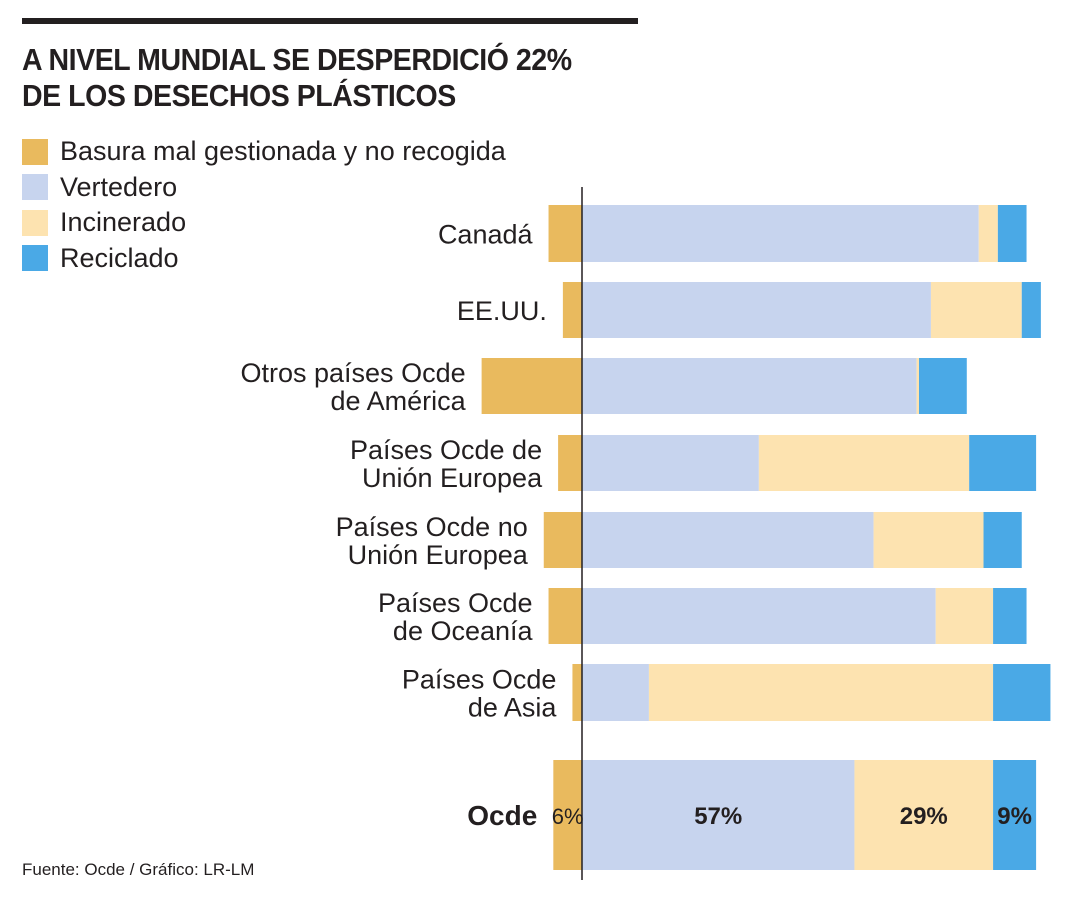 Image resolution: width=1080 pixels, height=900 pixels. What do you see at coordinates (283, 151) in the screenshot?
I see `legend-label: Basura mal gestionada y no recogida` at bounding box center [283, 151].